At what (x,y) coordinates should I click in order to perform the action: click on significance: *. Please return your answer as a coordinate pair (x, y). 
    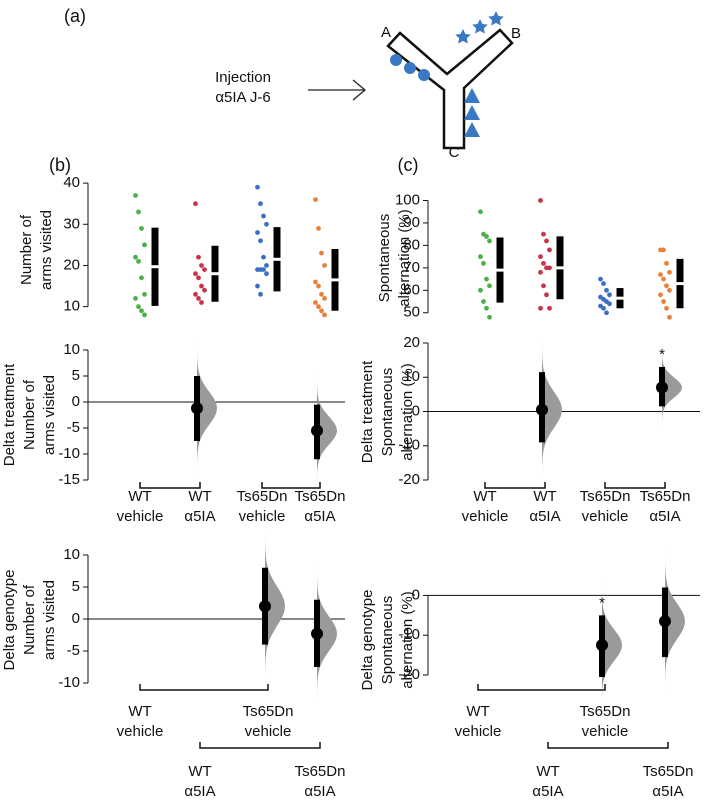
    Looking at the image, I should click on (662, 354).